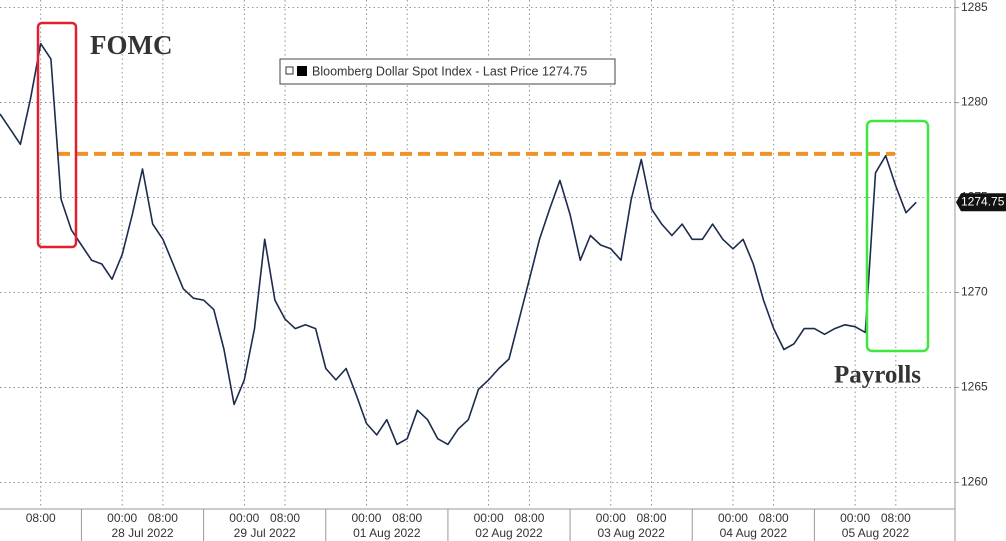  I want to click on y-tick-label: 1265, so click(974, 387).